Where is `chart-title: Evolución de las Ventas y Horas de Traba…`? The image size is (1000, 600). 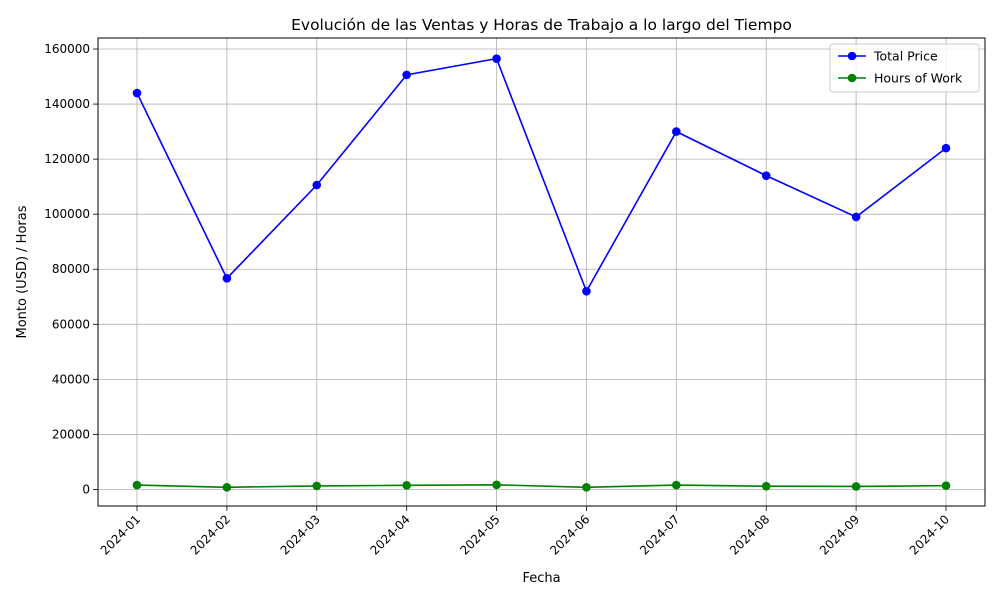
chart-title: Evolución de las Ventas y Horas de Traba… is located at coordinates (541, 25).